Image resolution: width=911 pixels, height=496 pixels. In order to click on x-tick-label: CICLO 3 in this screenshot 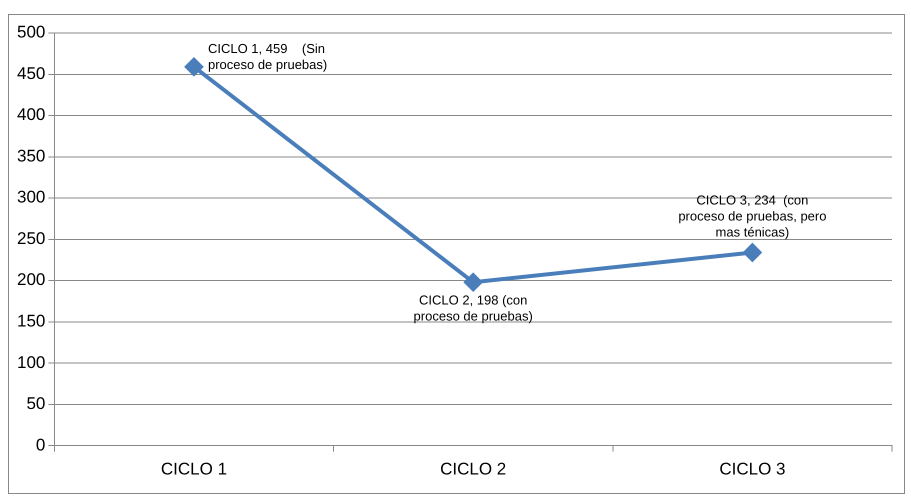, I will do `click(752, 468)`.